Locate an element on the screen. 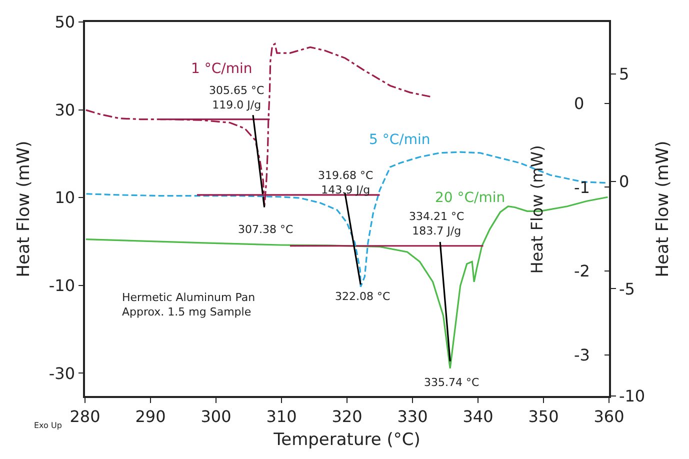 The width and height of the screenshot is (689, 459). y3-tick-label: -10 is located at coordinates (632, 396).